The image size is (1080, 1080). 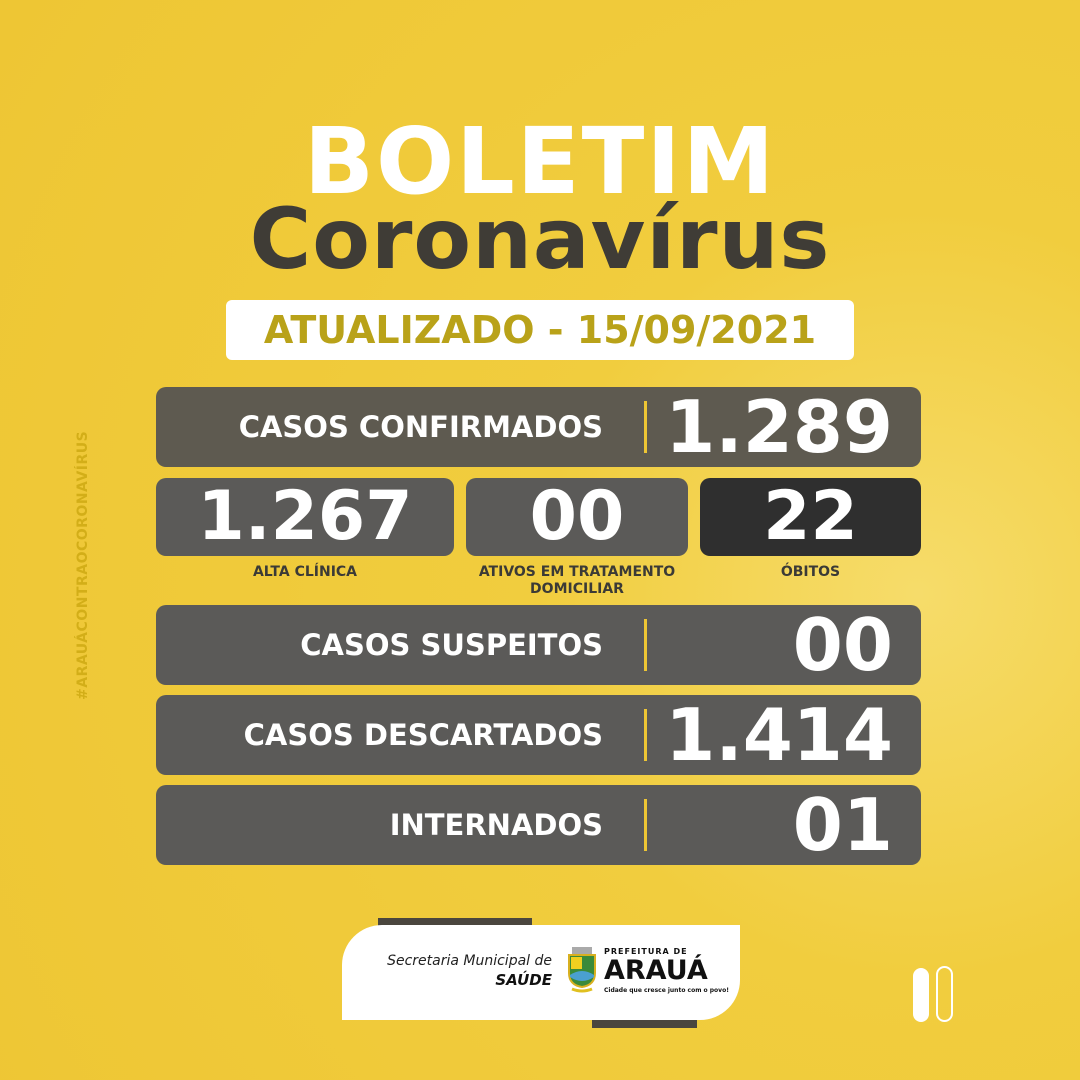 What do you see at coordinates (577, 580) in the screenshot?
I see `ativos-label: ATIVOS EM TRATAMENTO DOMICILIAR` at bounding box center [577, 580].